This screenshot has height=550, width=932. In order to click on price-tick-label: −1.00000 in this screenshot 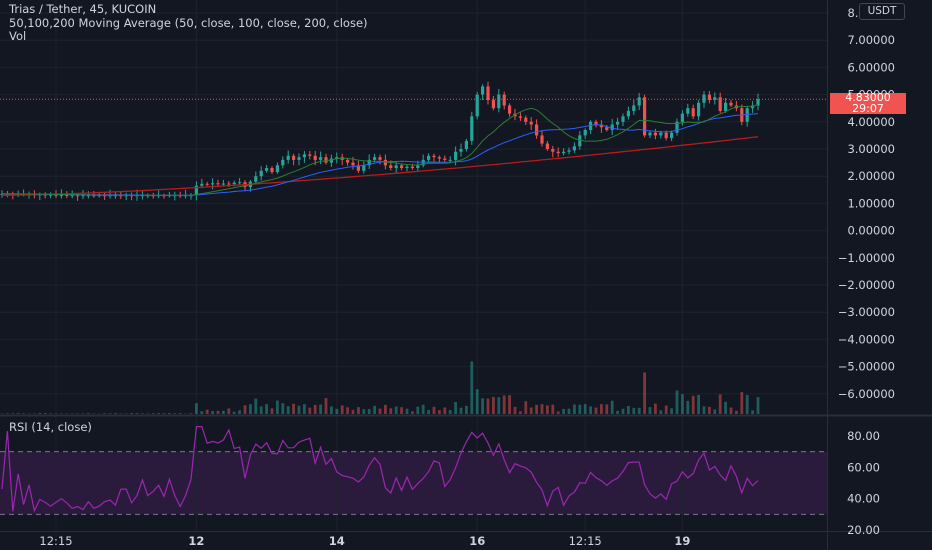, I will do `click(866, 258)`.